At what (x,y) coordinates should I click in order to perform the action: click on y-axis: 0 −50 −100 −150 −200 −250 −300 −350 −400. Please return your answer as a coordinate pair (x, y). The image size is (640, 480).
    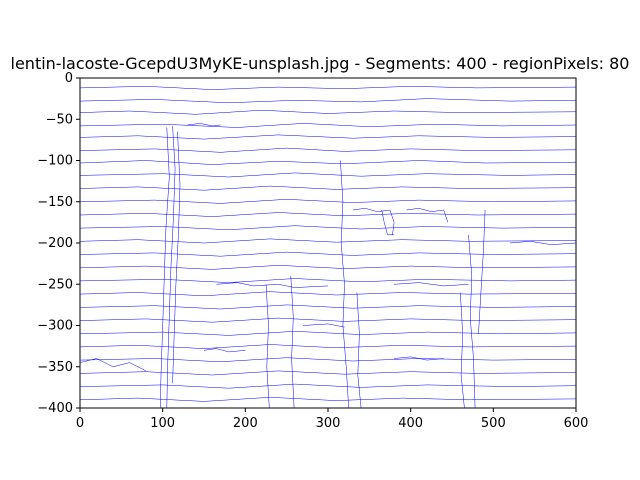
    Looking at the image, I should click on (58, 243).